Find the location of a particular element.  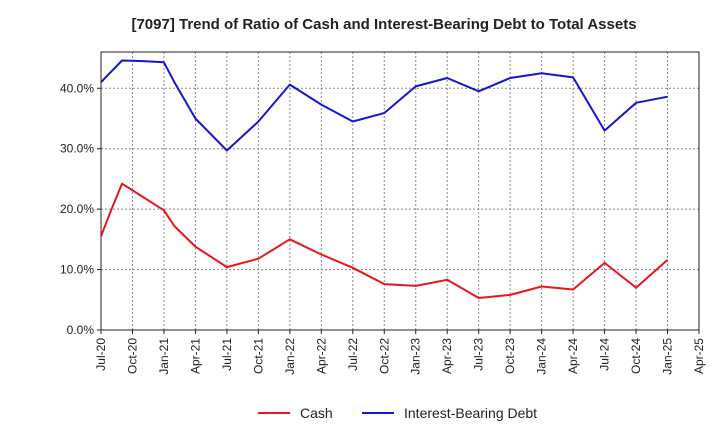

x-tick-label: Apr-22 is located at coordinates (321, 356).